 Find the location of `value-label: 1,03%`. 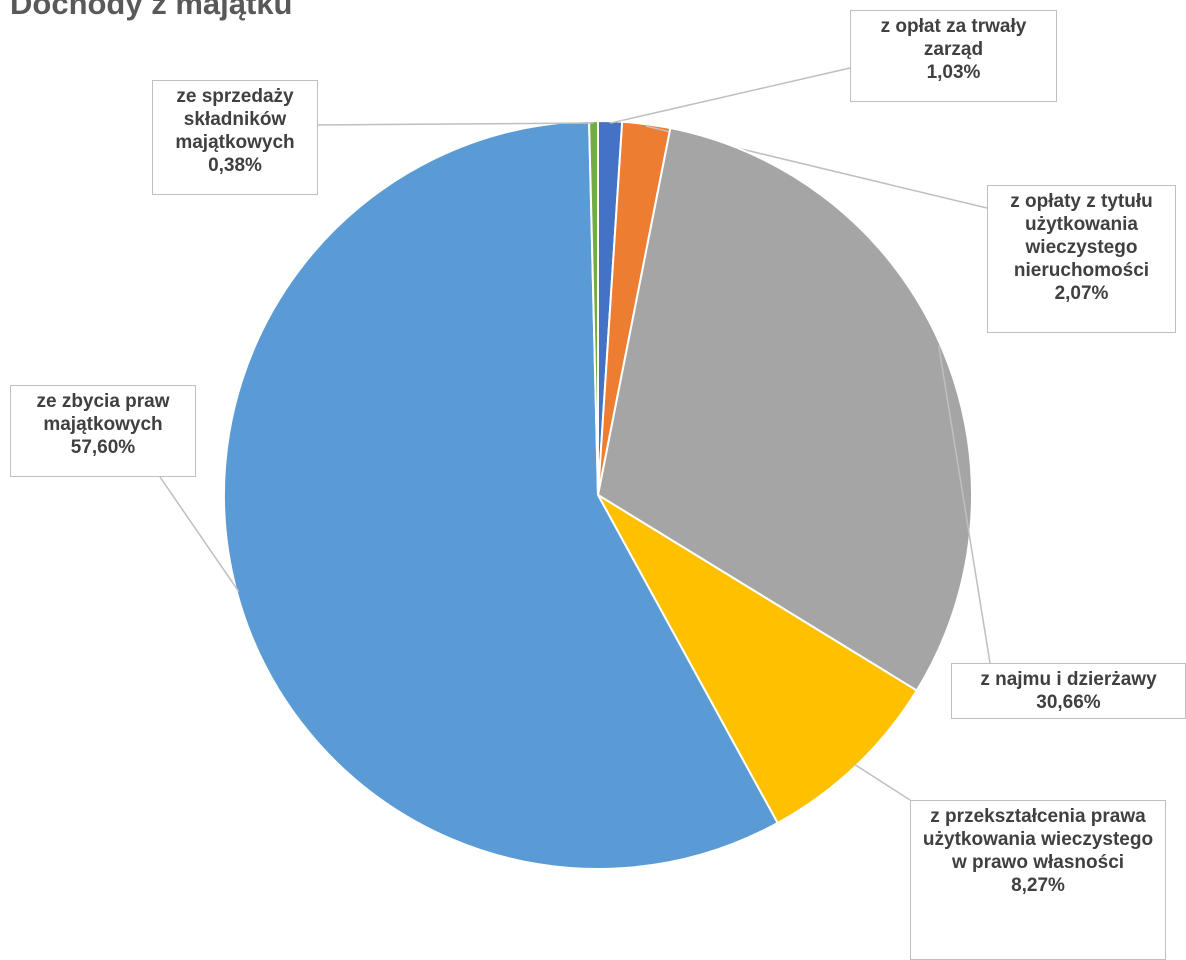

value-label: 1,03% is located at coordinates (953, 72).